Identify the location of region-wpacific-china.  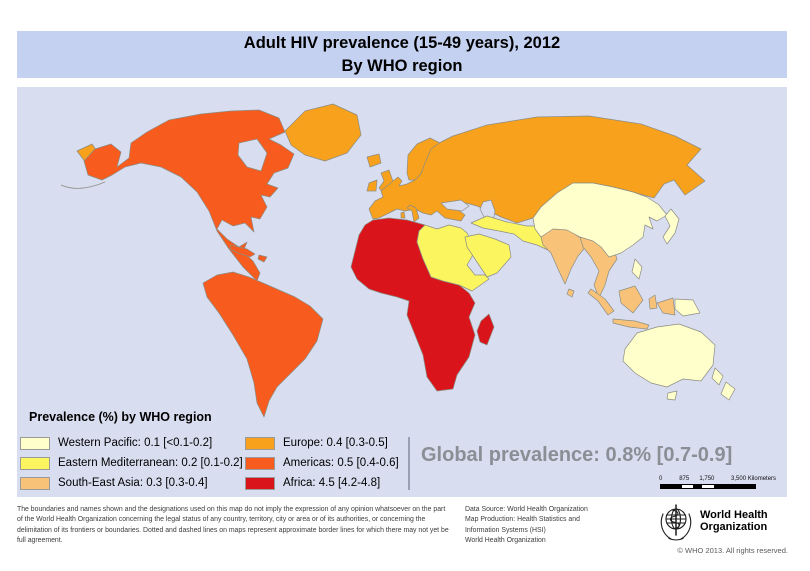
(600, 220).